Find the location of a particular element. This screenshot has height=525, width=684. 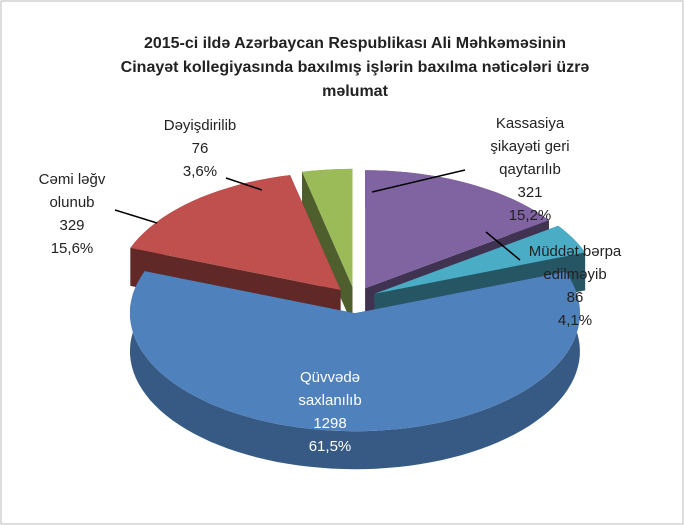

data-label-share: 3,6% is located at coordinates (200, 171).